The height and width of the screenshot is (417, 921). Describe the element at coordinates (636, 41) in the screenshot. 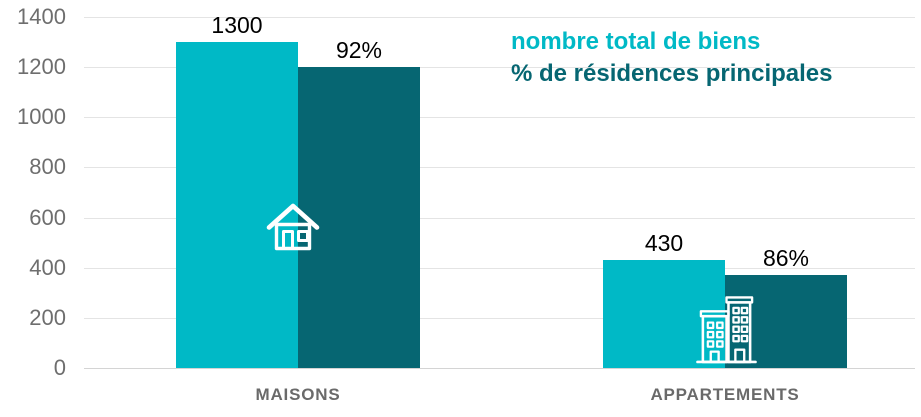

I see `legend-item-total: nombre total de biens` at that location.